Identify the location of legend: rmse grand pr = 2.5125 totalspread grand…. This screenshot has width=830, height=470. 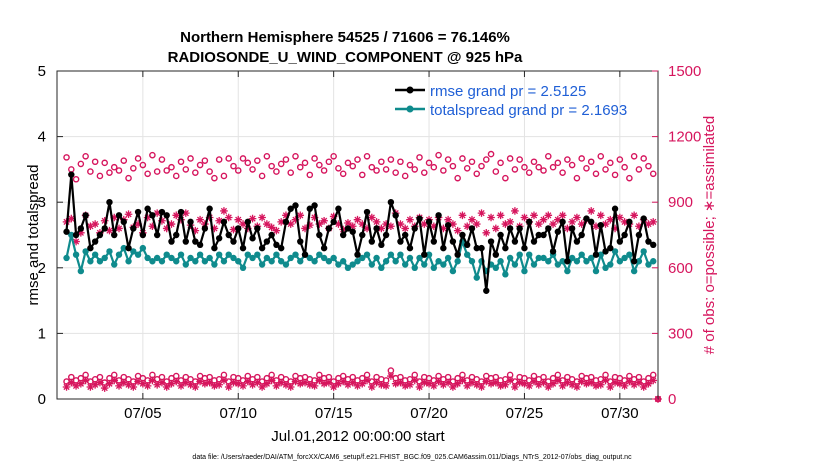
(511, 101).